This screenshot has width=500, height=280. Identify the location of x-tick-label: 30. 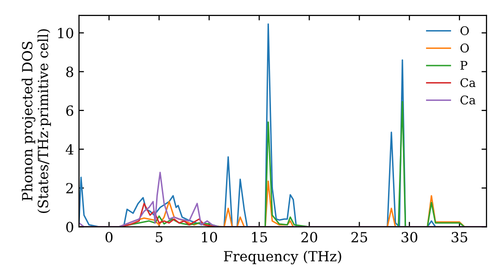
(410, 237).